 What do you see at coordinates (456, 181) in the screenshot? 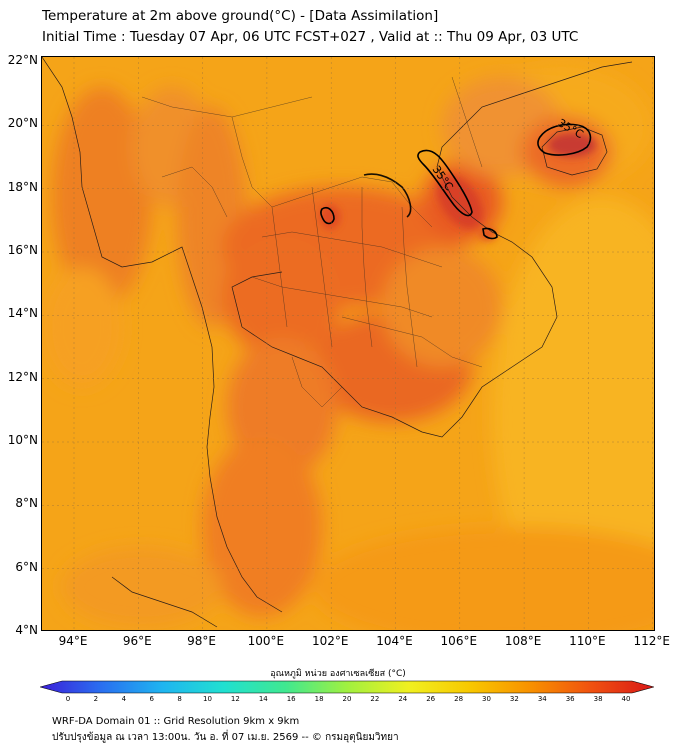
I see `isotherm-35c` at bounding box center [456, 181].